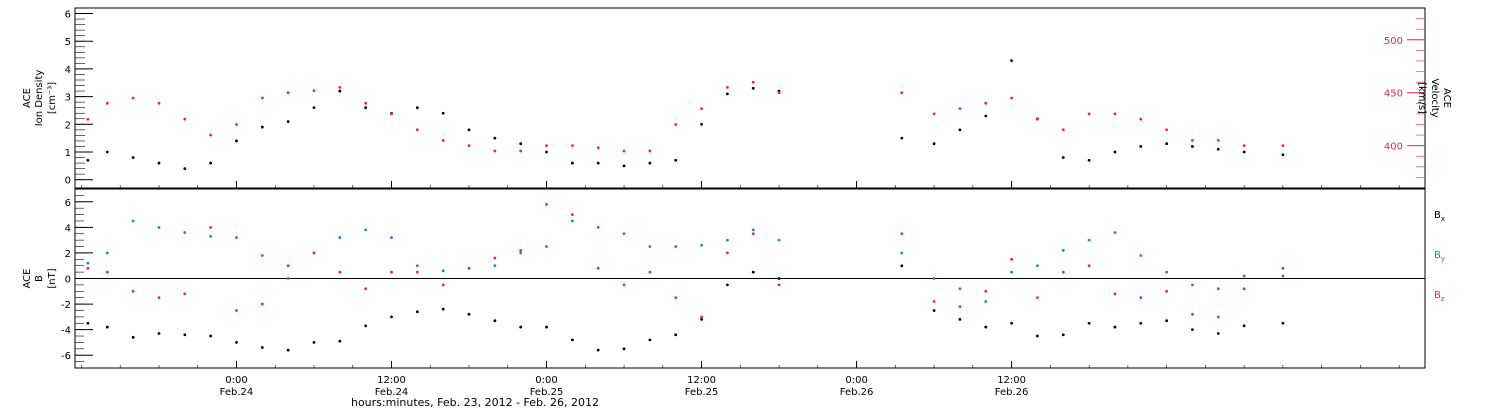  Describe the element at coordinates (1393, 147) in the screenshot. I see `velocity-tick-label: 400` at that location.